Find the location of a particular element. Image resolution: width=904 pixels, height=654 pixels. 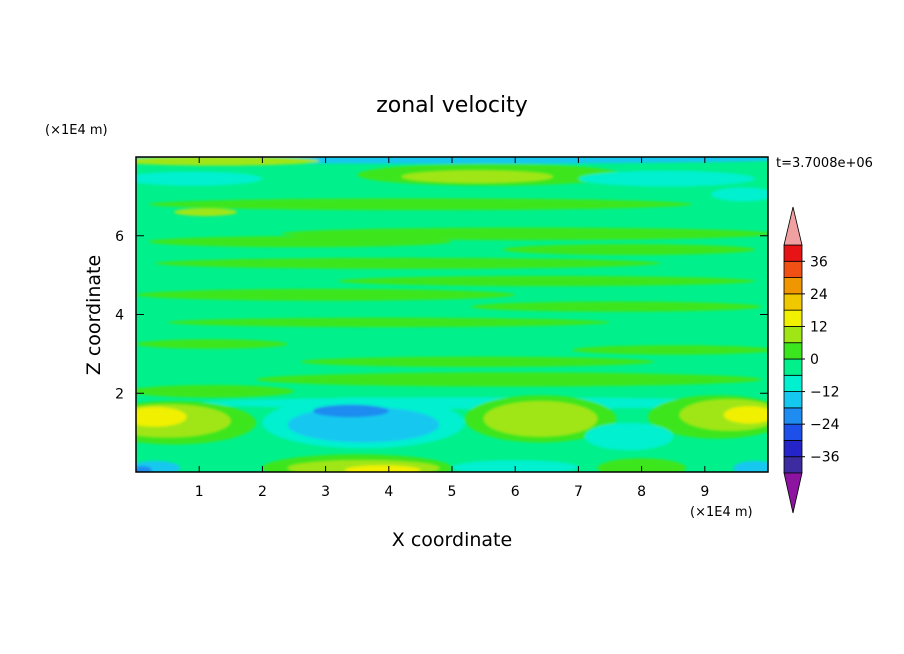

colorbar: 36 24 12 0 −12 −24 −36 is located at coordinates (811, 360).